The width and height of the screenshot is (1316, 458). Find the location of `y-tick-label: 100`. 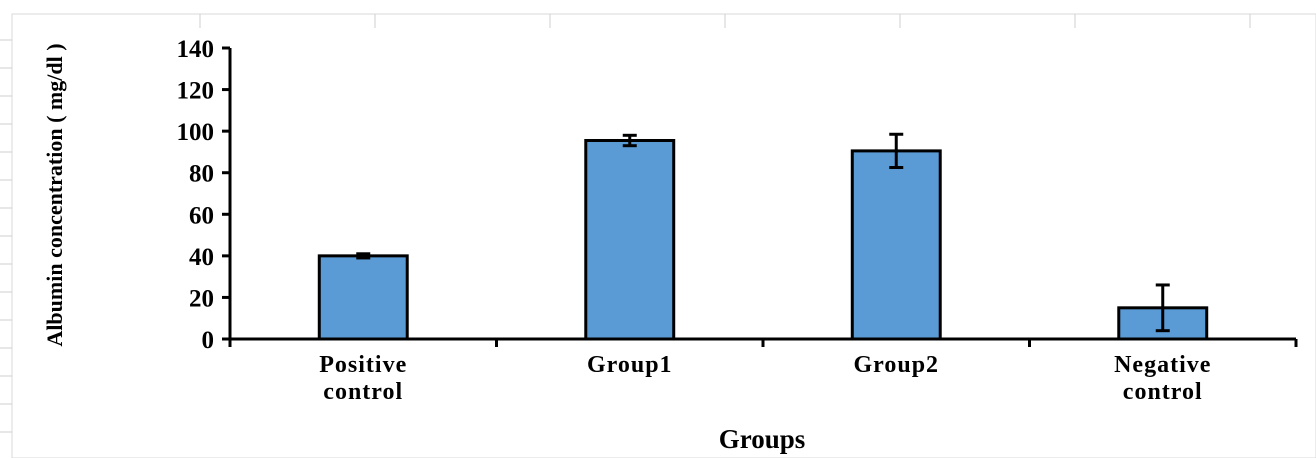

y-tick-label: 100 is located at coordinates (196, 132).